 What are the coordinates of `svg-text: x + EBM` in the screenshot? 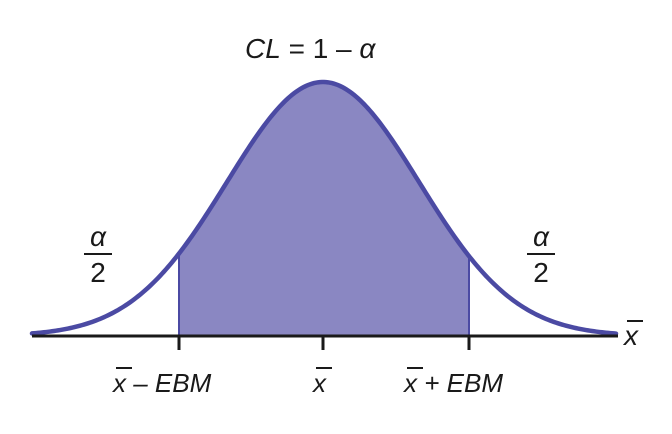 It's located at (452, 383).